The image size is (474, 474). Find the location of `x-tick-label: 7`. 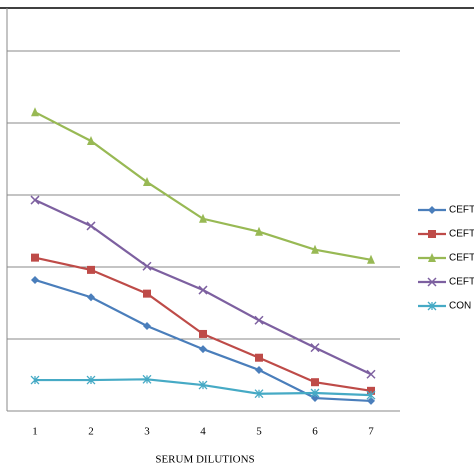

x-tick-label: 7 is located at coordinates (371, 432).